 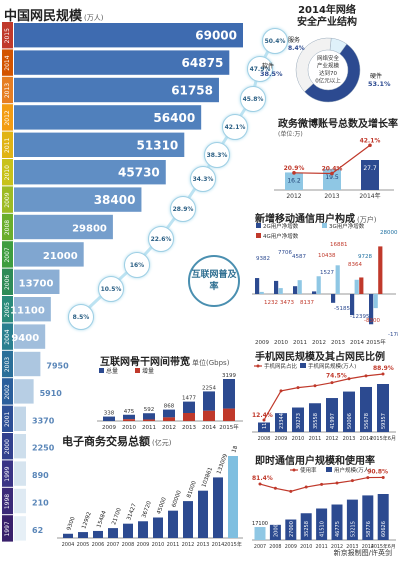 I want to click on ecommerce-value: 31427, so click(x=132, y=511).